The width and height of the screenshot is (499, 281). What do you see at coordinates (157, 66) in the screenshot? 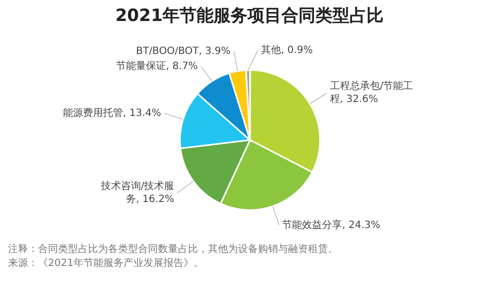
I see `slice-label: 节能量保证, 8.7%` at bounding box center [157, 66].